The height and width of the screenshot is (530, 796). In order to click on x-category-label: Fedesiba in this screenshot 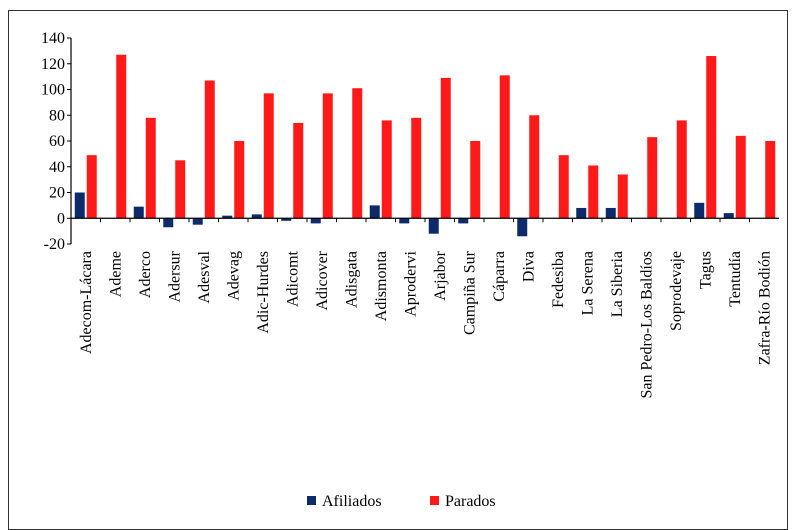, I will do `click(558, 279)`.